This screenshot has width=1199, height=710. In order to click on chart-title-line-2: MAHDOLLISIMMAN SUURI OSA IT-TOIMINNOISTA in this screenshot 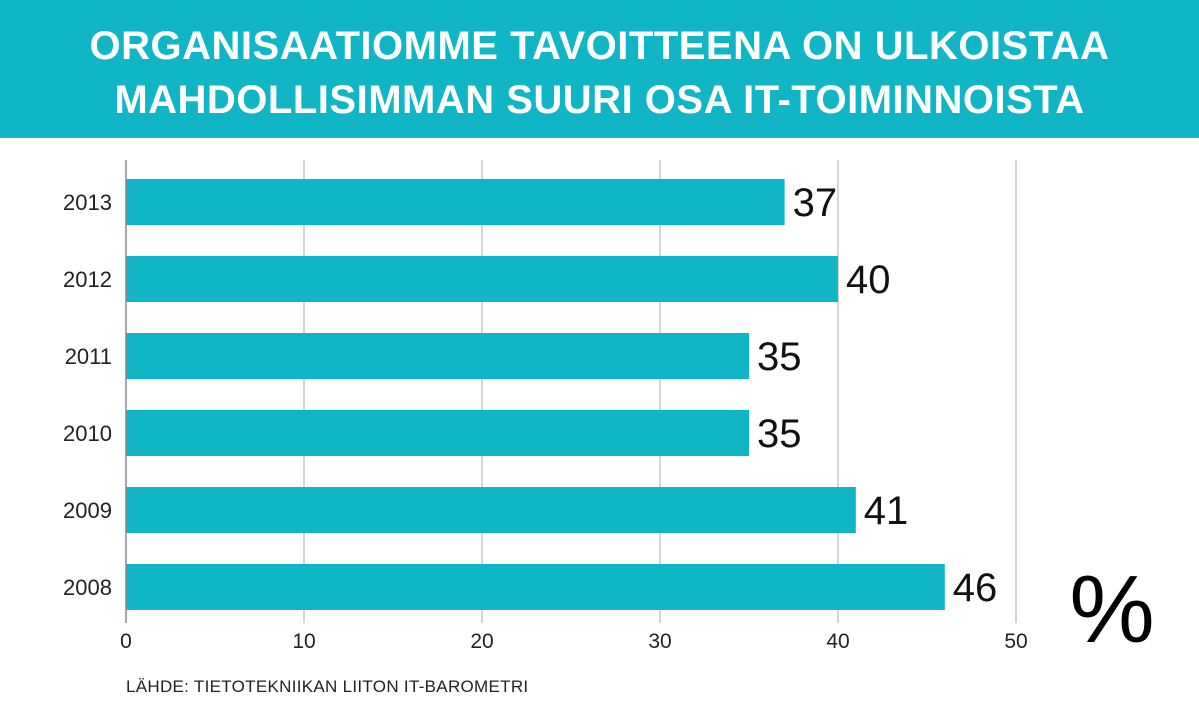, I will do `click(599, 100)`.